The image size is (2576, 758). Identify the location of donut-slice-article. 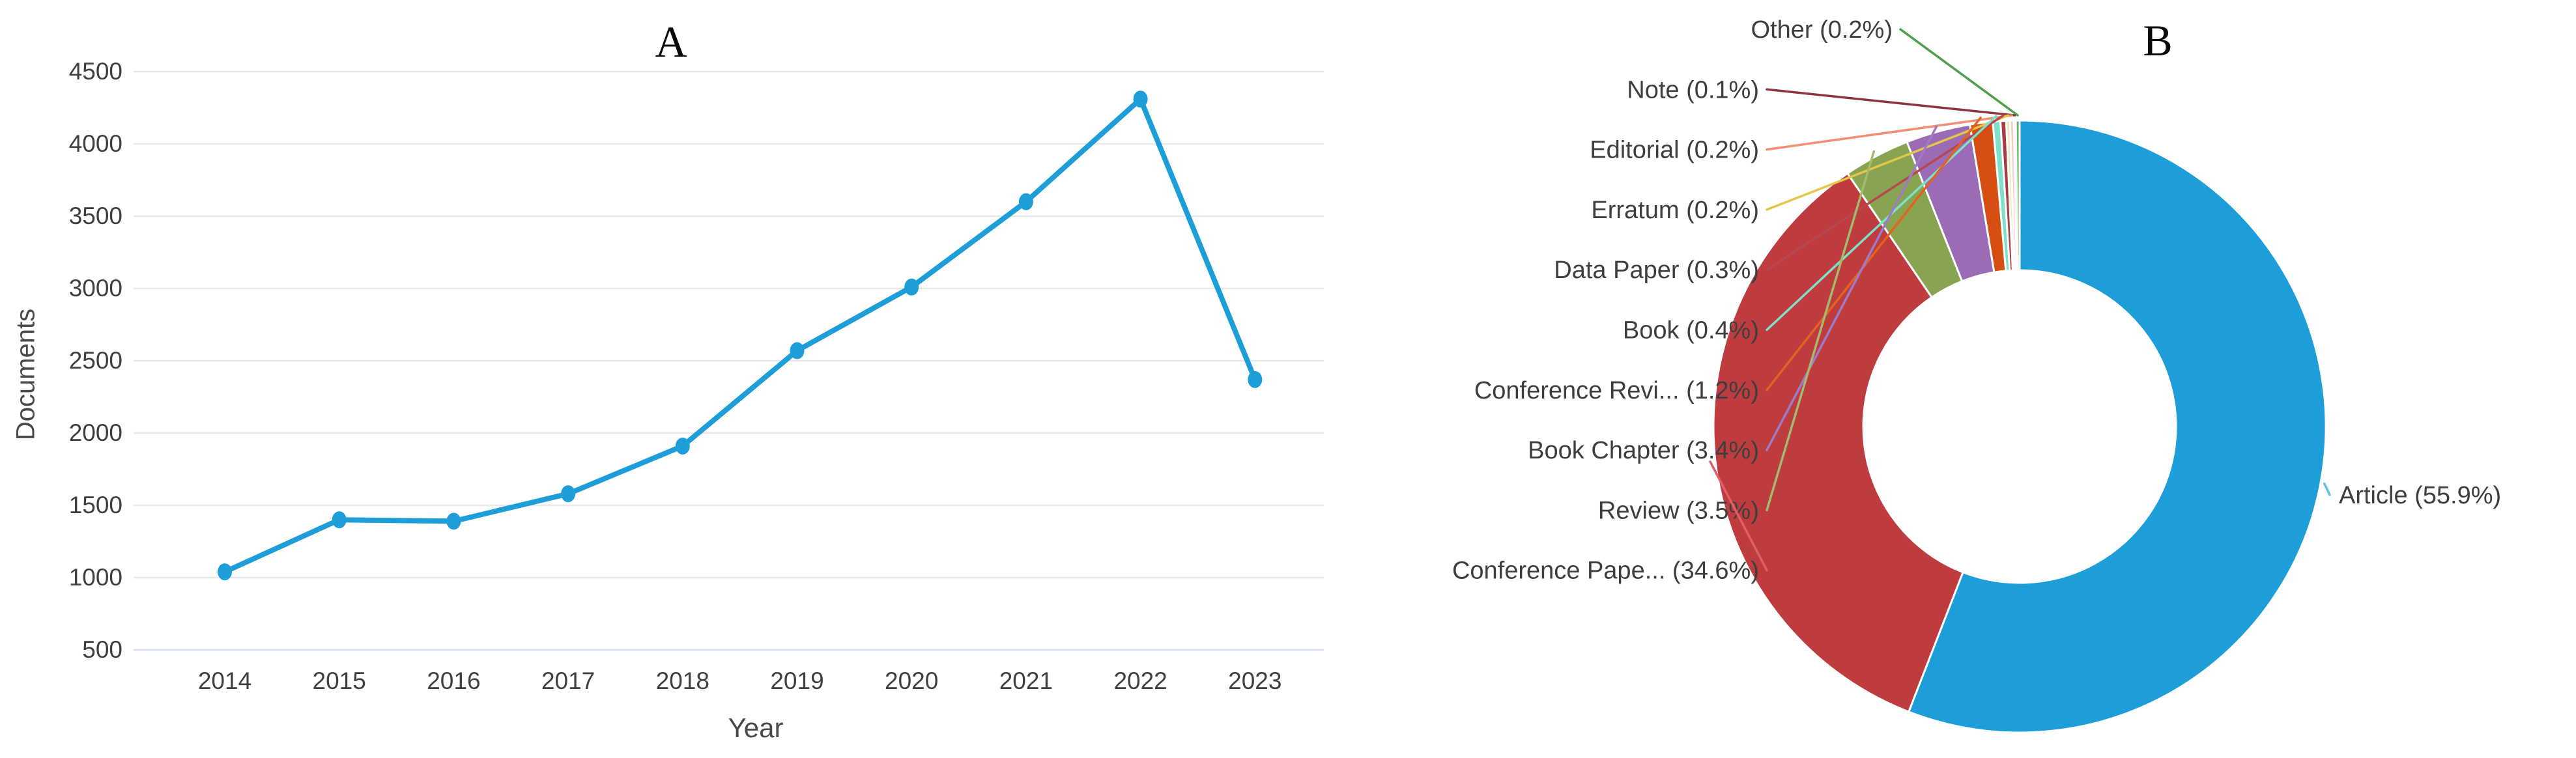
(2117, 426).